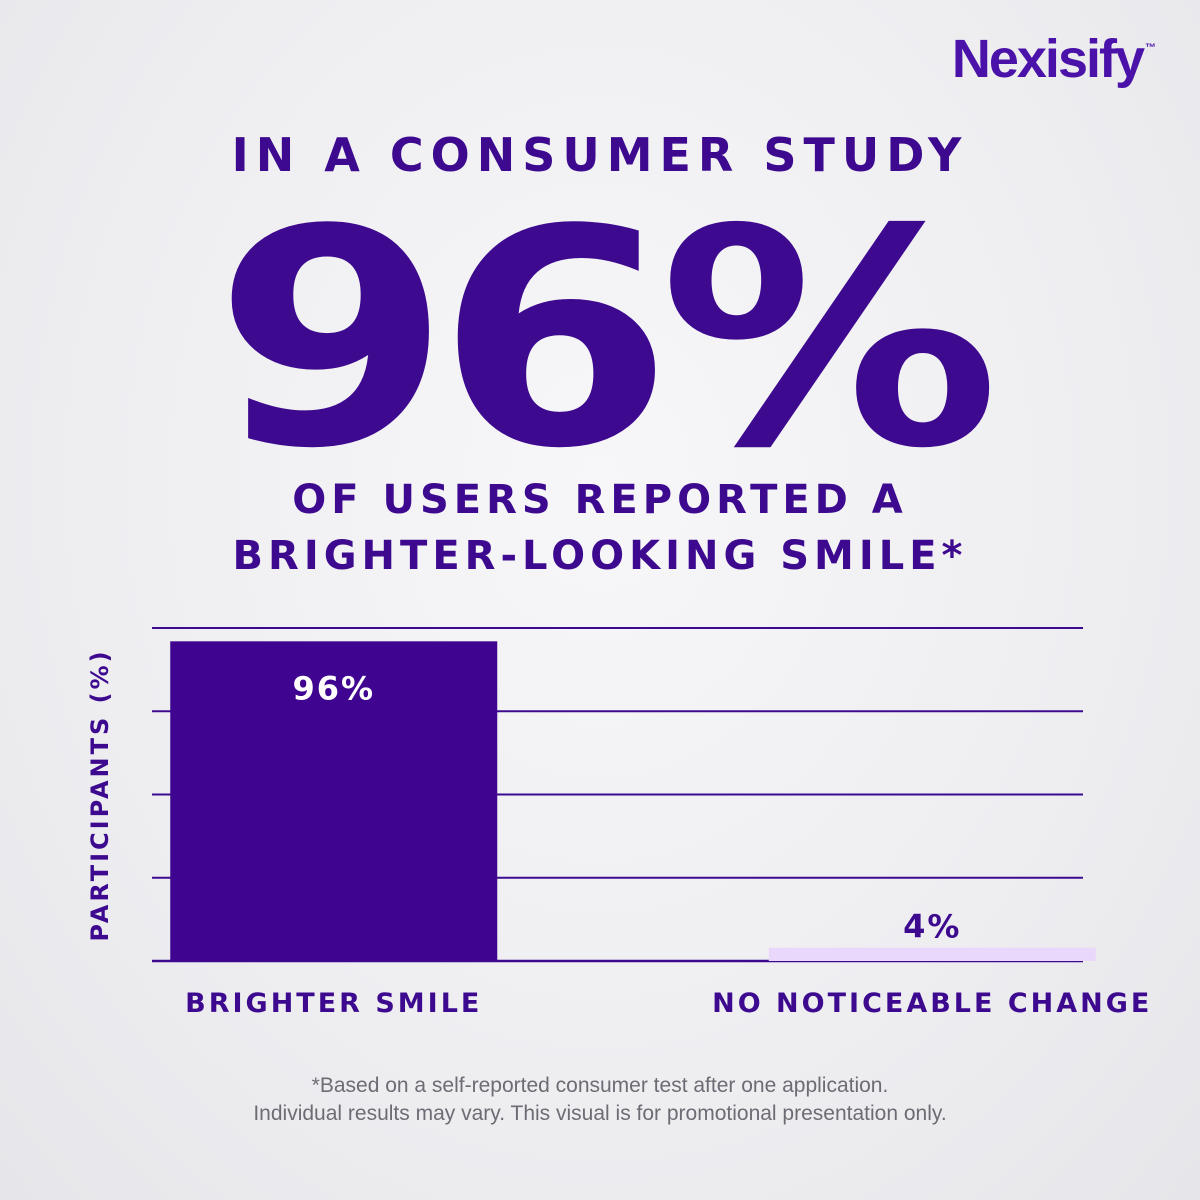 The image size is (1200, 1200). Describe the element at coordinates (600, 155) in the screenshot. I see `headline-top: IN A CONSUMER STUDY` at that location.